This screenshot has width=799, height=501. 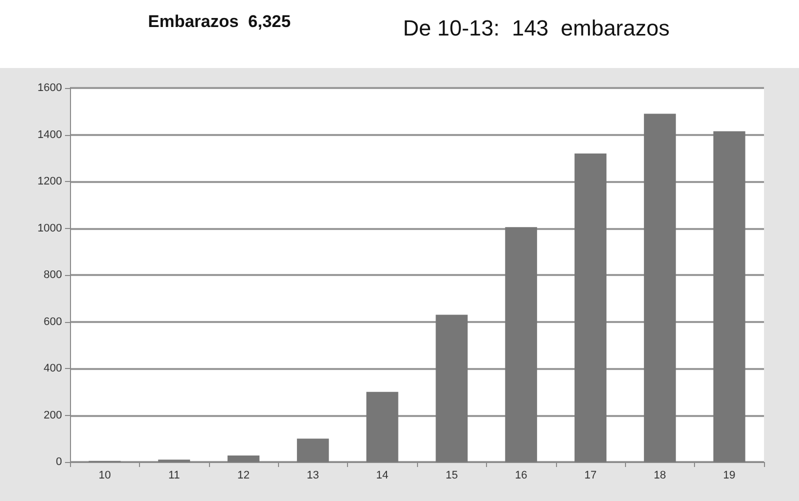 What do you see at coordinates (313, 476) in the screenshot?
I see `x-tick-label: 13` at bounding box center [313, 476].